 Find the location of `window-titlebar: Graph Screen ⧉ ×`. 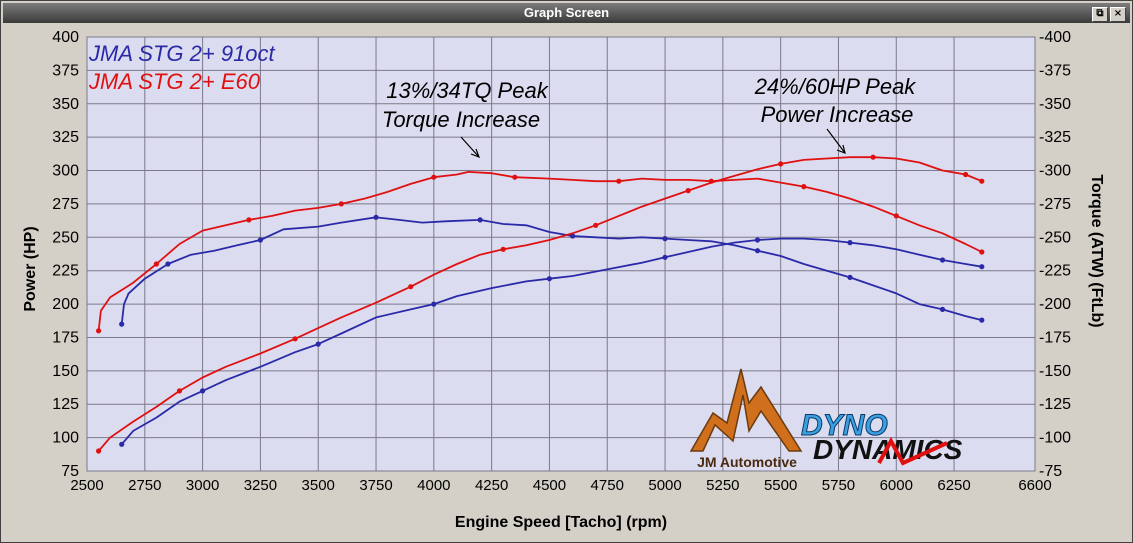

window-titlebar: Graph Screen ⧉ × is located at coordinates (566, 13).